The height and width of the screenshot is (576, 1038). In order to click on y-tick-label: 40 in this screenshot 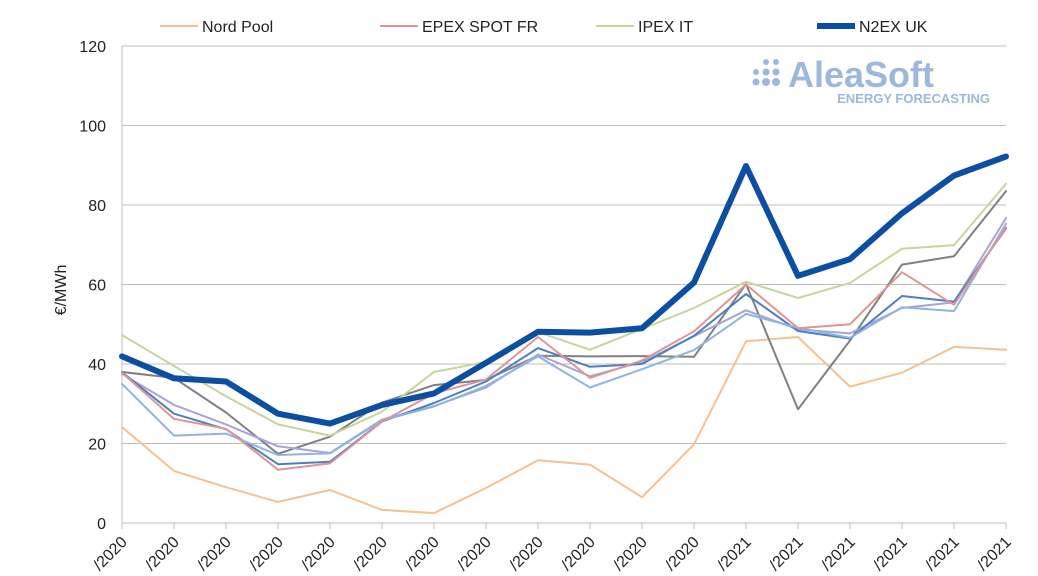, I will do `click(97, 365)`.